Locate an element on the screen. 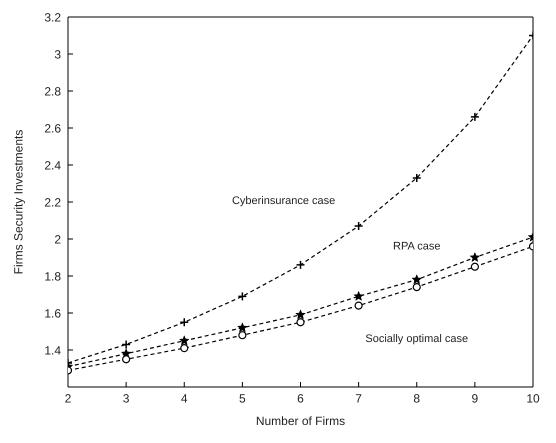  x-axis-title: Number of Firms is located at coordinates (301, 421).